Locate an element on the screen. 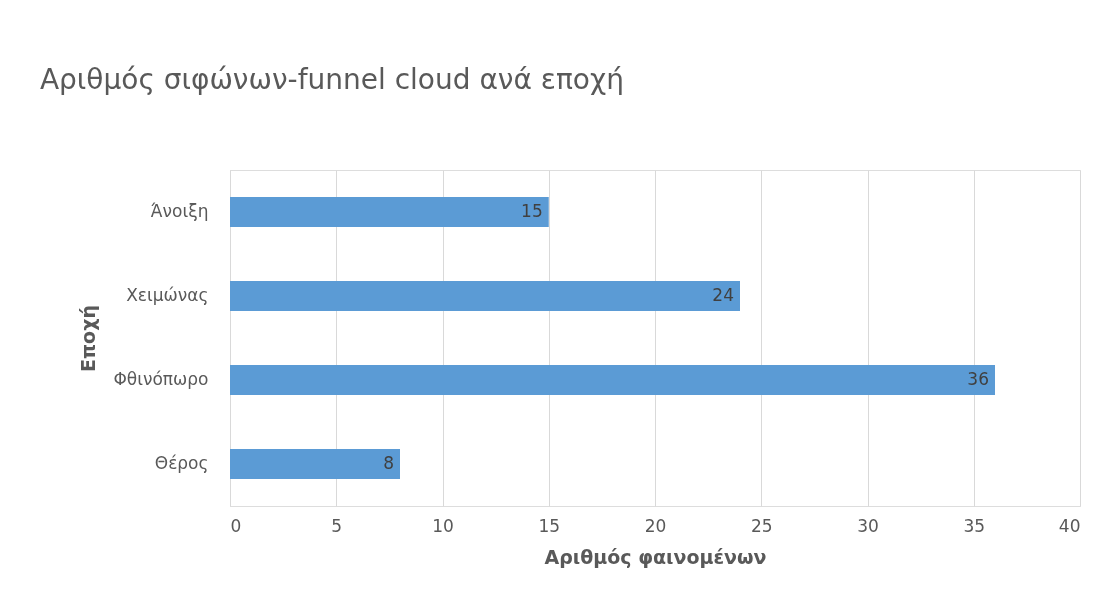 The image size is (1113, 606). x-tick-label: 30 is located at coordinates (868, 525).